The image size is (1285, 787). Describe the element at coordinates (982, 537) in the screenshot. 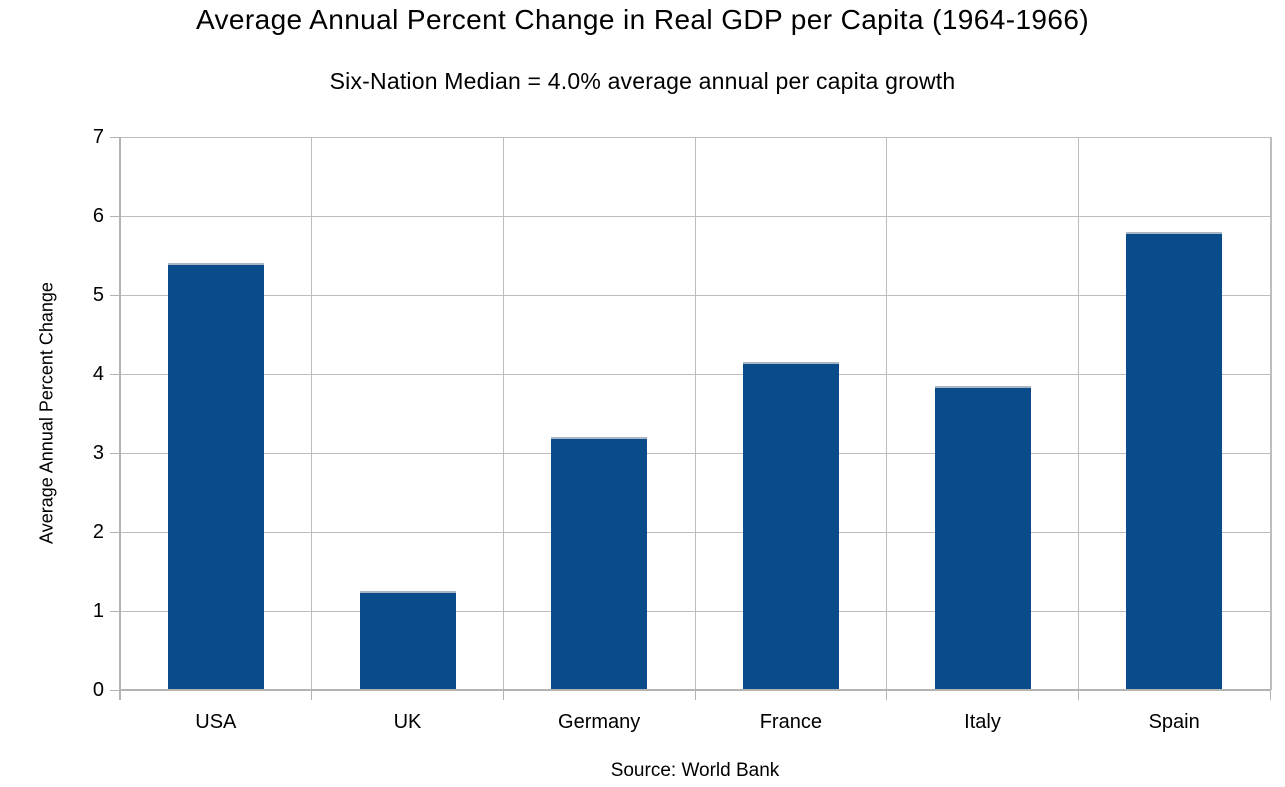

I see `bar-italy` at that location.